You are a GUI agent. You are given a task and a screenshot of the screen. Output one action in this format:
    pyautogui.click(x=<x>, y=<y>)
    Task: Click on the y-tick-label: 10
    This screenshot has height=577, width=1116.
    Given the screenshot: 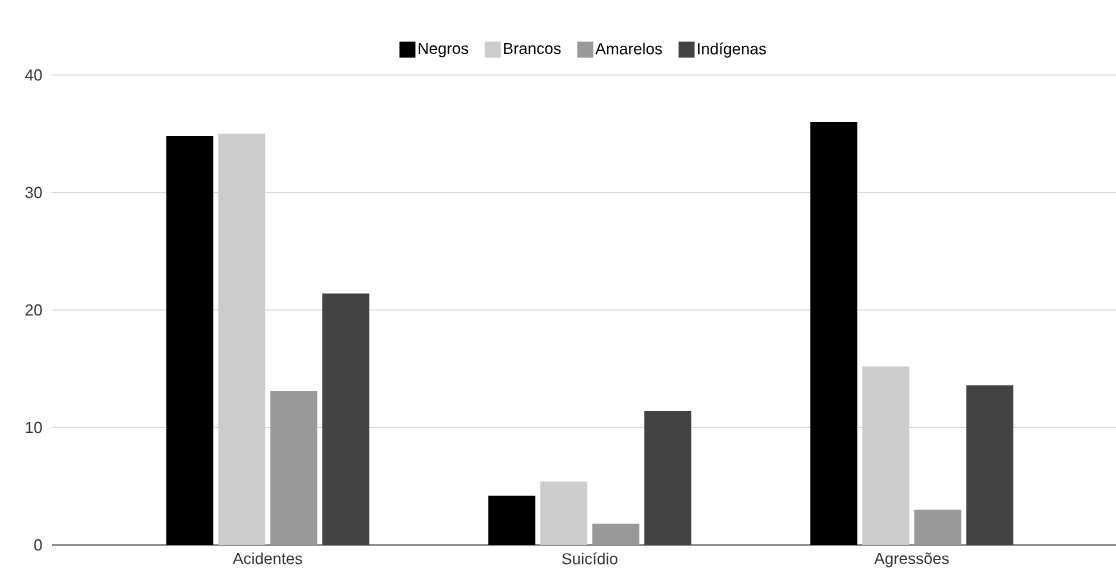 What is the action you would take?
    pyautogui.click(x=33, y=427)
    